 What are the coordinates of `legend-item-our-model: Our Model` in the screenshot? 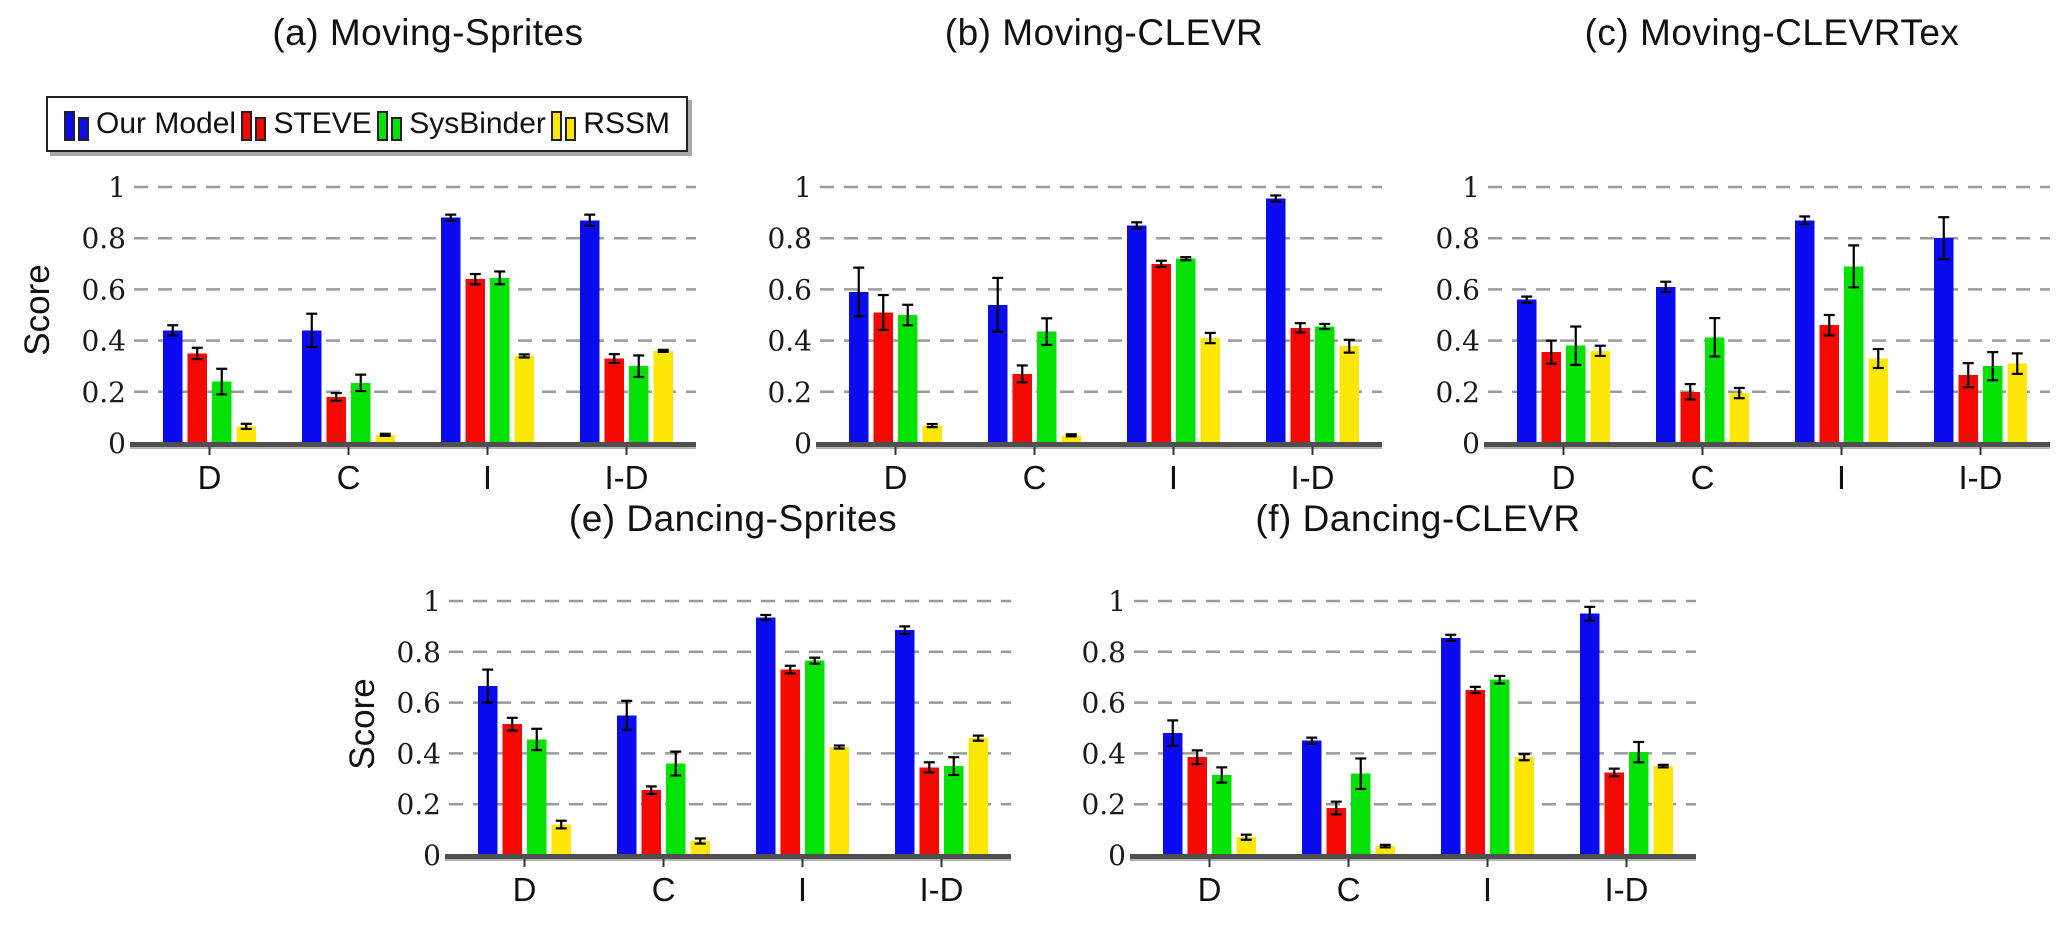 It's located at (150, 124).